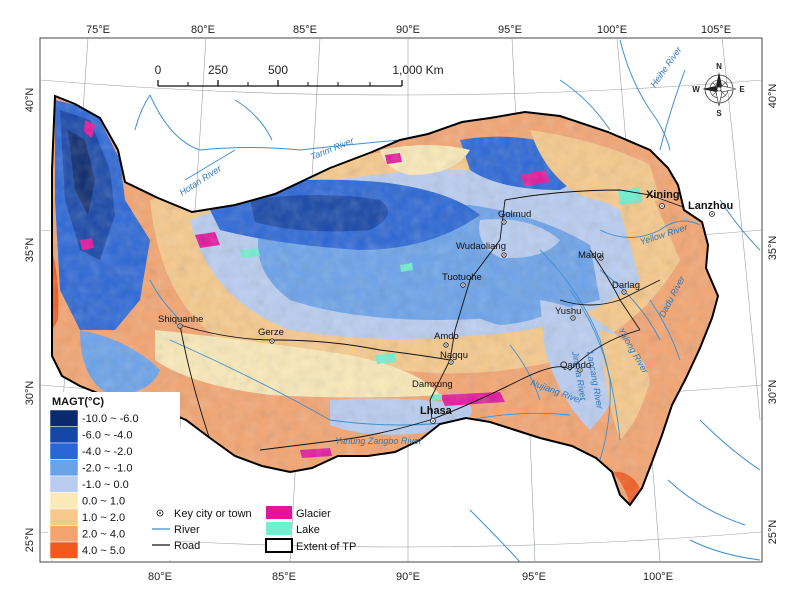  Describe the element at coordinates (379, 441) in the screenshot. I see `river-label-yarlung-zangbo: Yarlung Zangbo River` at that location.